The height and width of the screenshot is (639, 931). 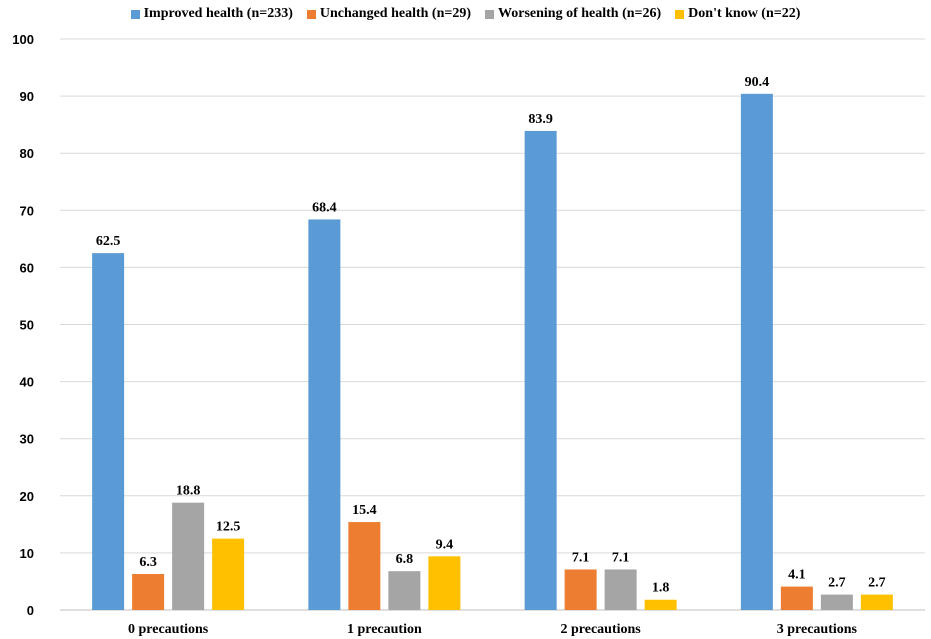 I want to click on legend-swatch-worsening, so click(x=490, y=14).